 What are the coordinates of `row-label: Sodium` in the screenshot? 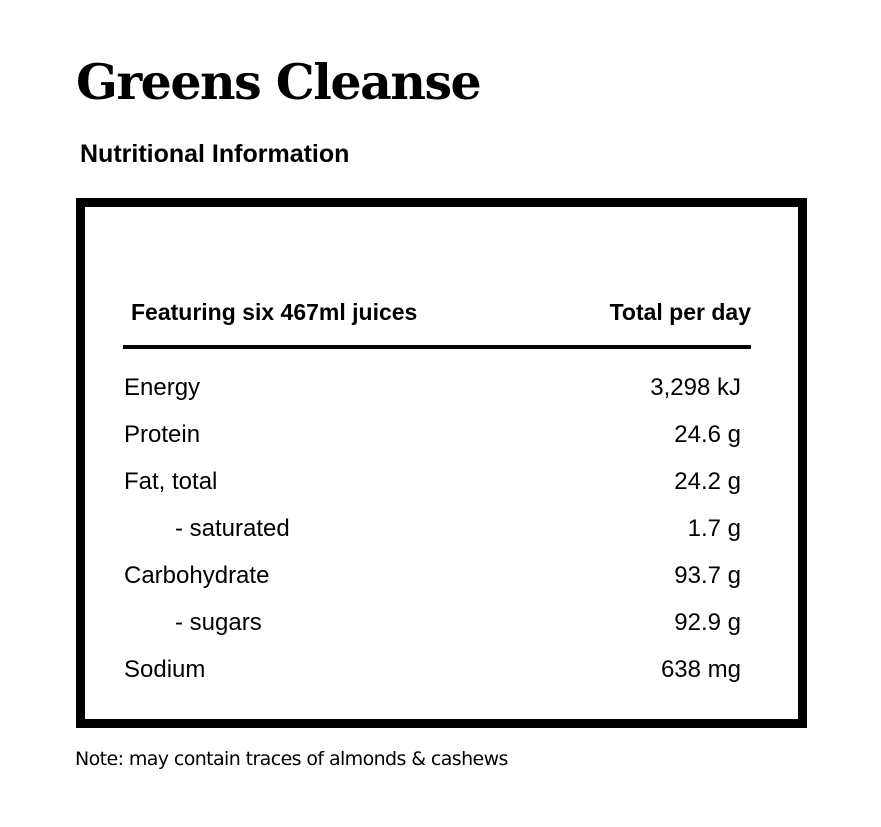 It's located at (165, 669).